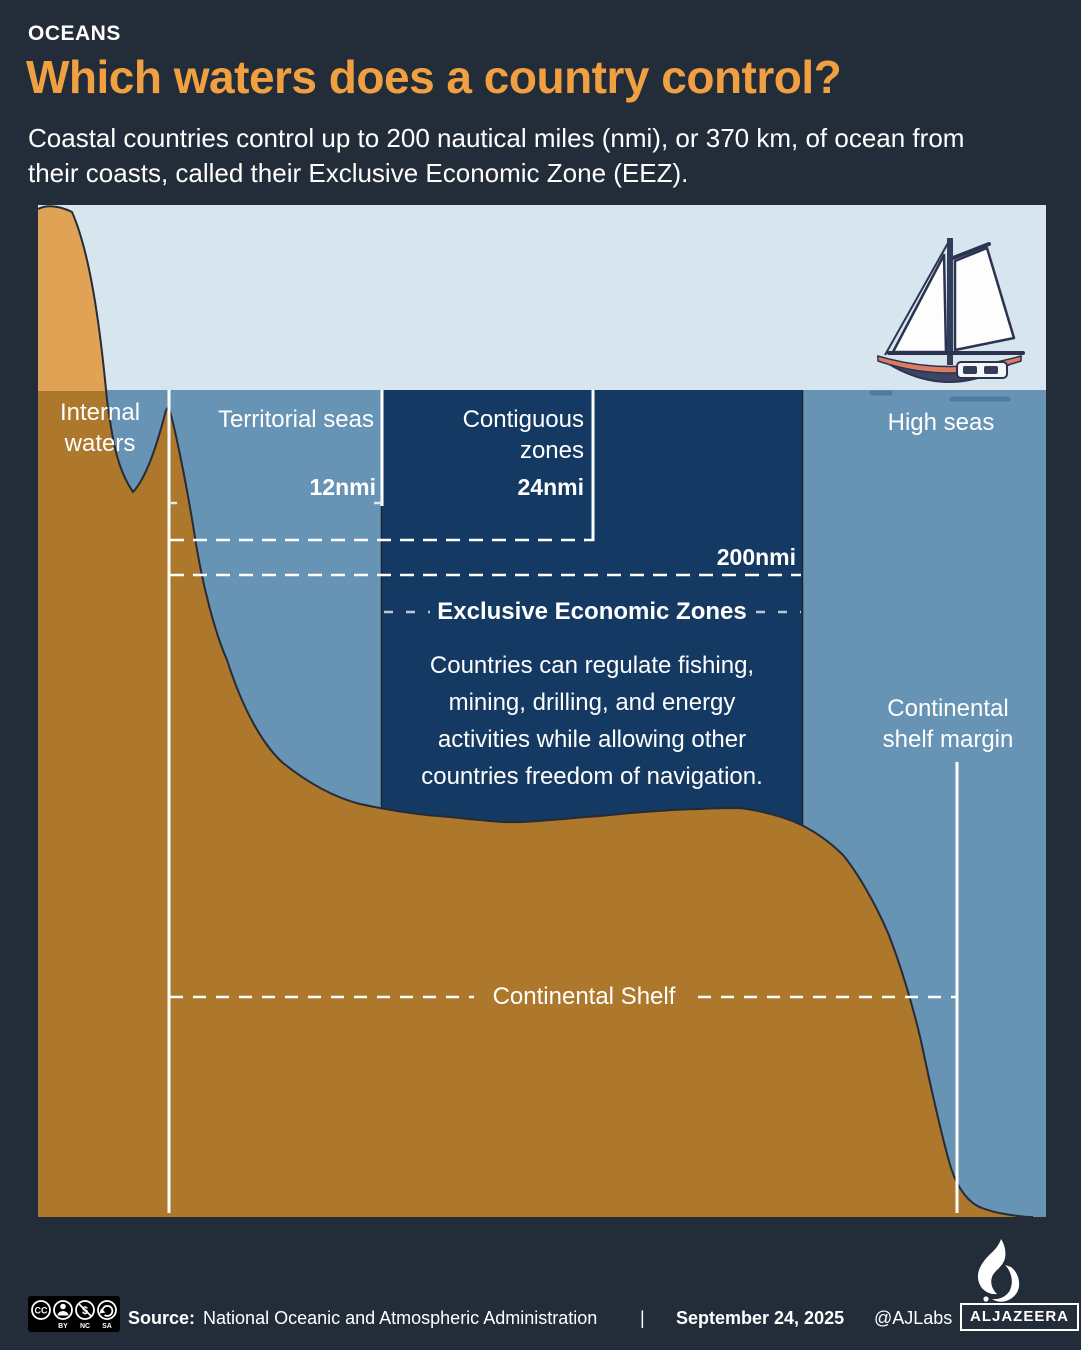  I want to click on sa-label: SA, so click(107, 1326).